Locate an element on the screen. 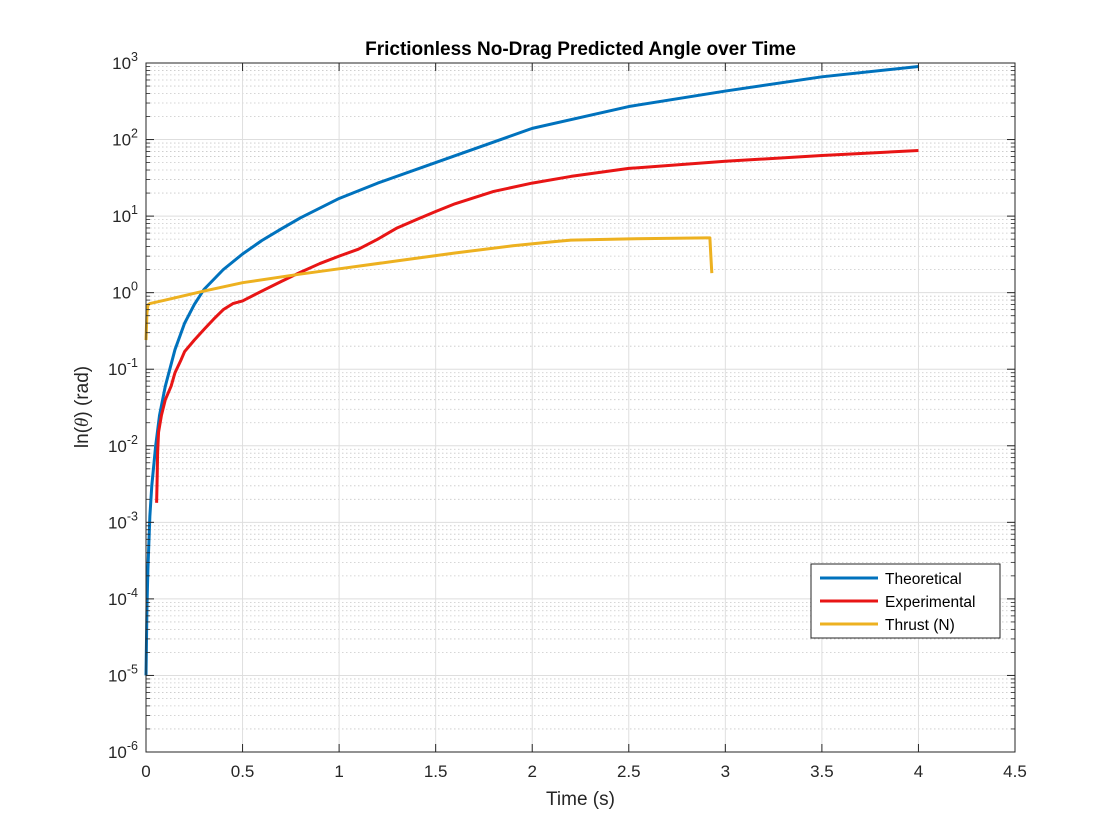 This screenshot has width=1120, height=840. x-tick-label: 3 is located at coordinates (725, 771).